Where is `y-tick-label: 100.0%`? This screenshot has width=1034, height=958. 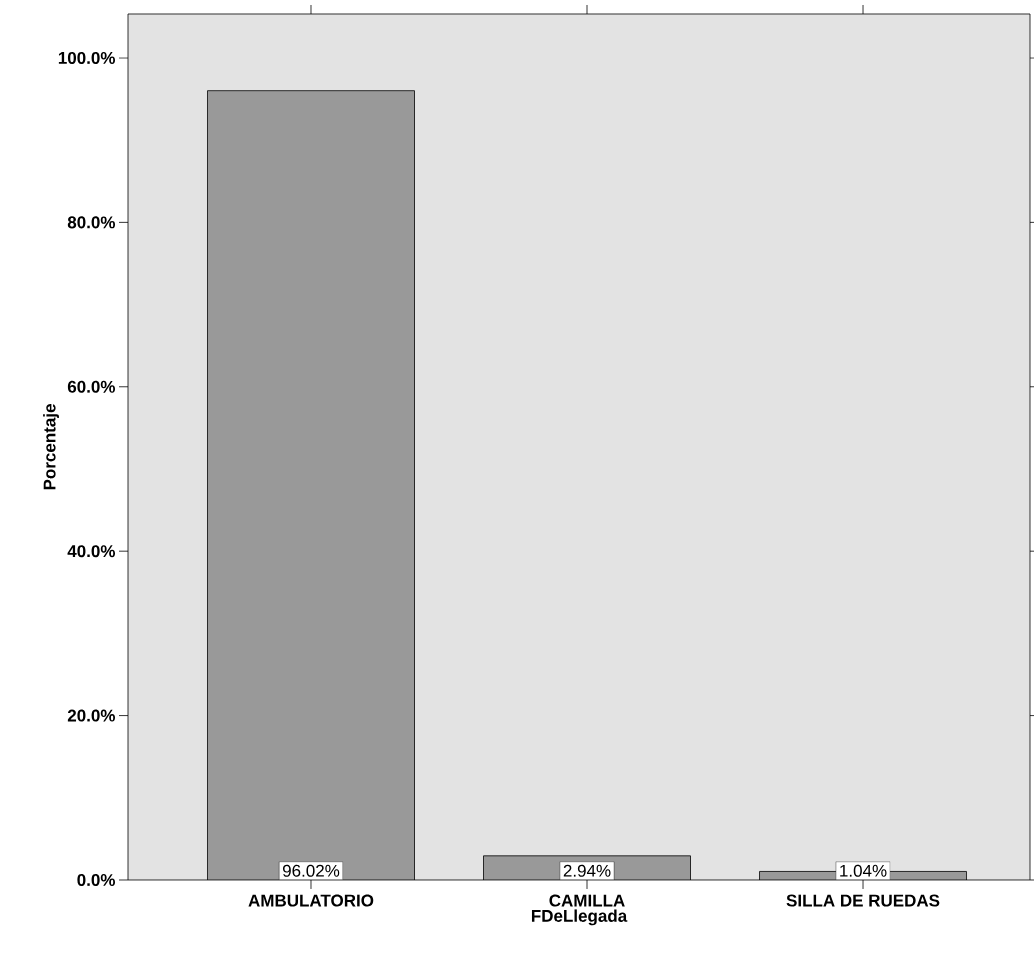 y-tick-label: 100.0% is located at coordinates (87, 57).